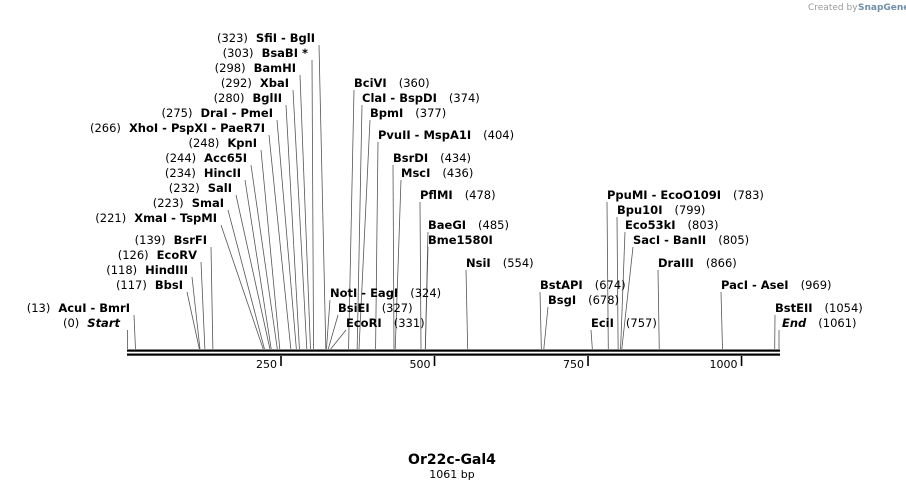 The width and height of the screenshot is (906, 490). Describe the element at coordinates (203, 173) in the screenshot. I see `site-label-hincii: (234) HincII` at that location.